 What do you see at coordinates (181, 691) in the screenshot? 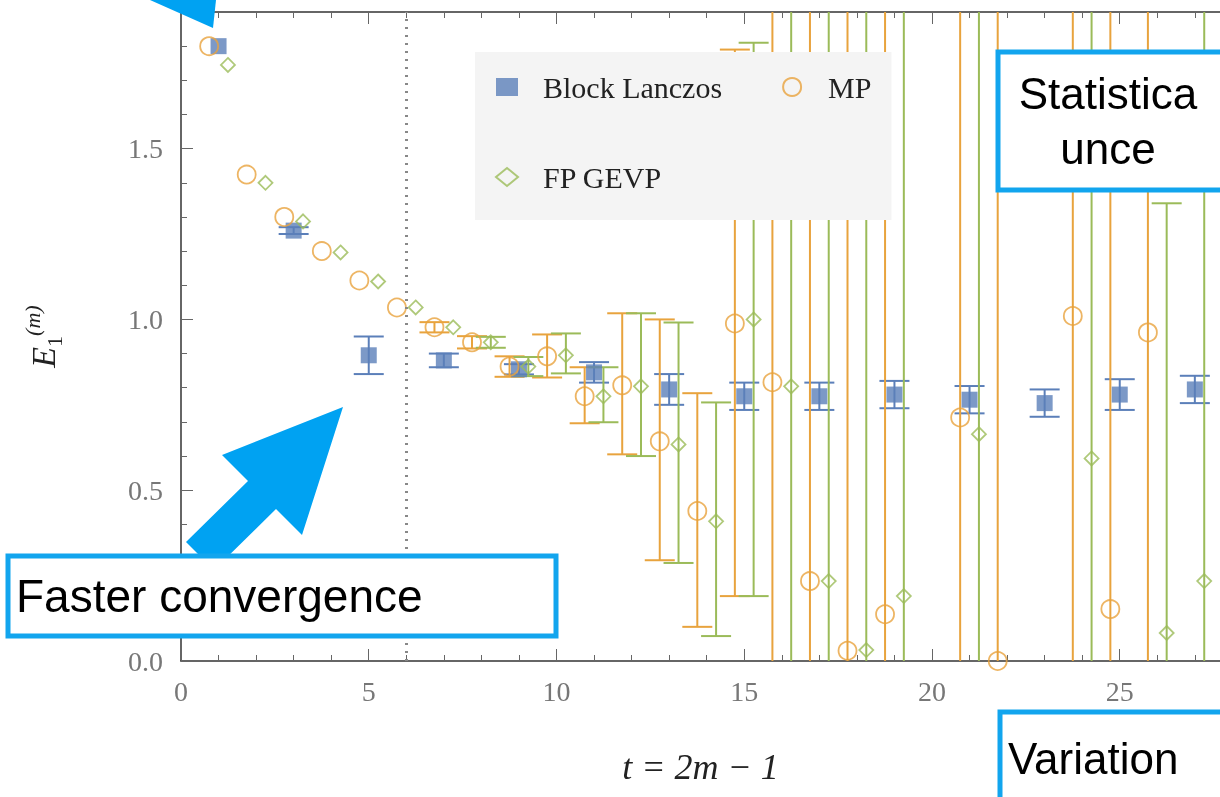
I see `x-tick-label: 0` at bounding box center [181, 691].